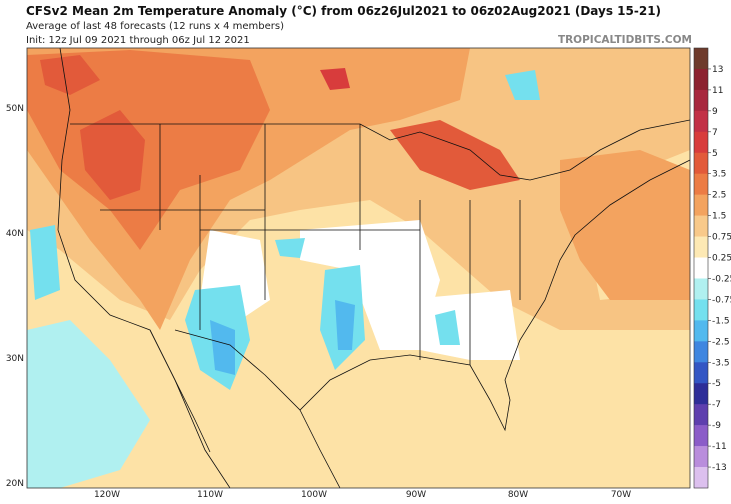 Image resolution: width=731 pixels, height=504 pixels. I want to click on colorbar-label: -7, so click(716, 405).